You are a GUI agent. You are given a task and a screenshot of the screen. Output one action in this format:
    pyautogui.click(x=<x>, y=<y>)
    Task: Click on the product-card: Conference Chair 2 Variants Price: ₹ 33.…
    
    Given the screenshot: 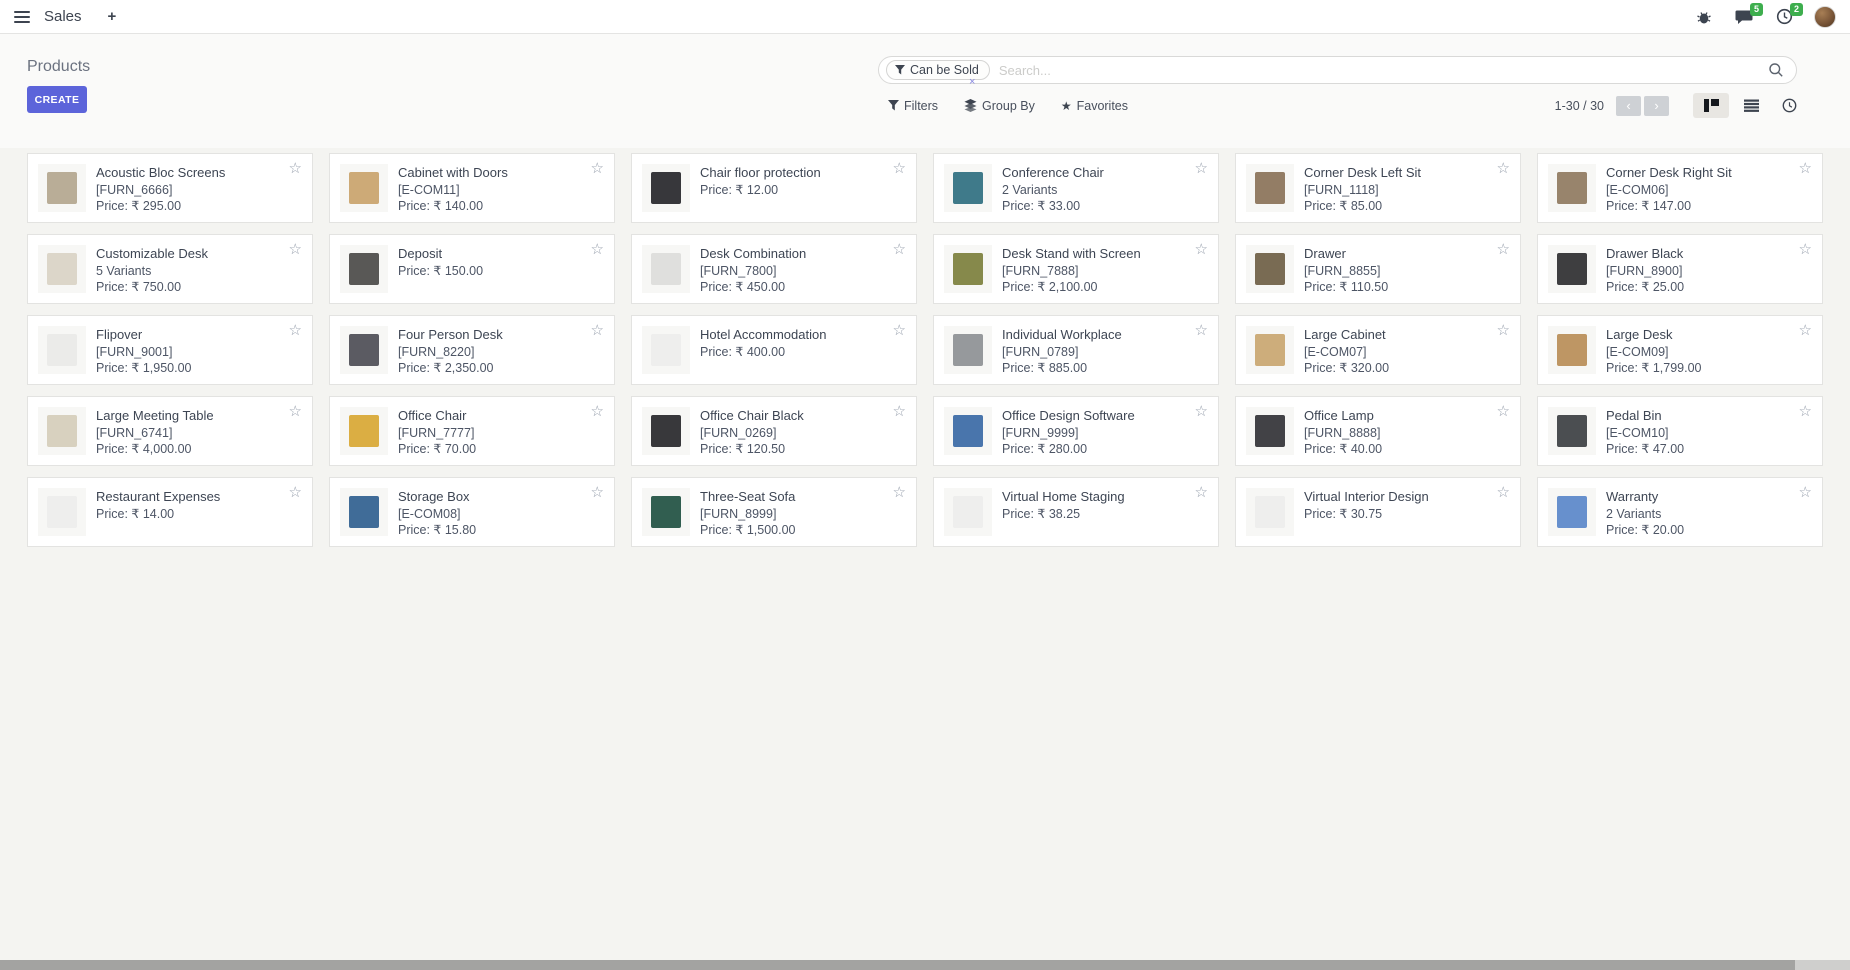 What is the action you would take?
    pyautogui.click(x=1076, y=188)
    